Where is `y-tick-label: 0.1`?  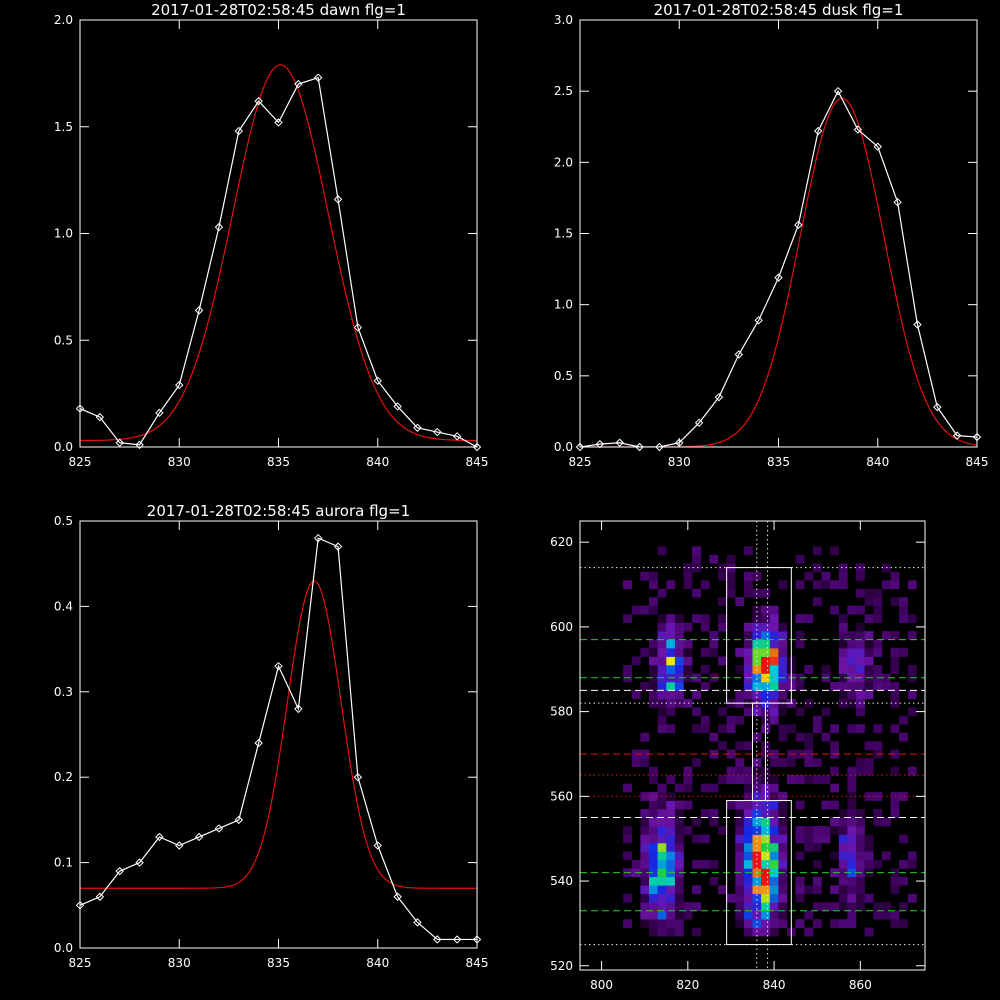
y-tick-label: 0.1 is located at coordinates (63, 863).